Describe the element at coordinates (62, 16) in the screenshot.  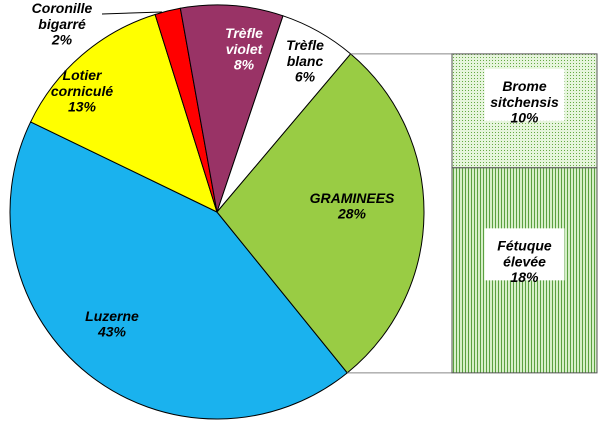
I see `slice-label: Coronille bigarré` at that location.